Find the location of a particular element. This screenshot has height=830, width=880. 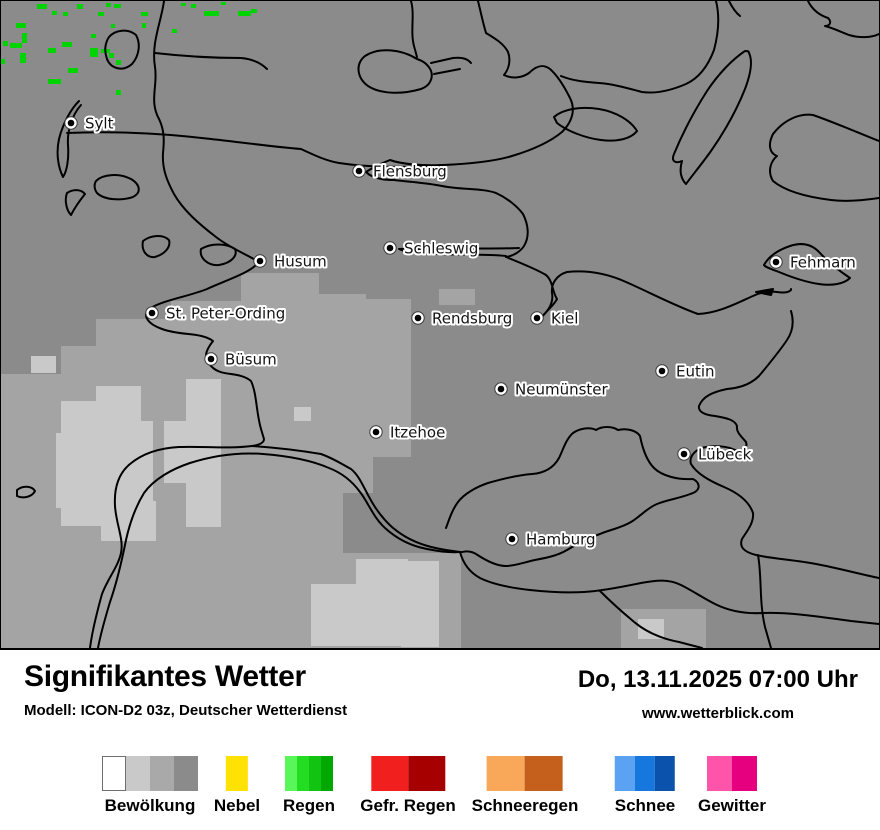

border-hamburg is located at coordinates (572, 496).